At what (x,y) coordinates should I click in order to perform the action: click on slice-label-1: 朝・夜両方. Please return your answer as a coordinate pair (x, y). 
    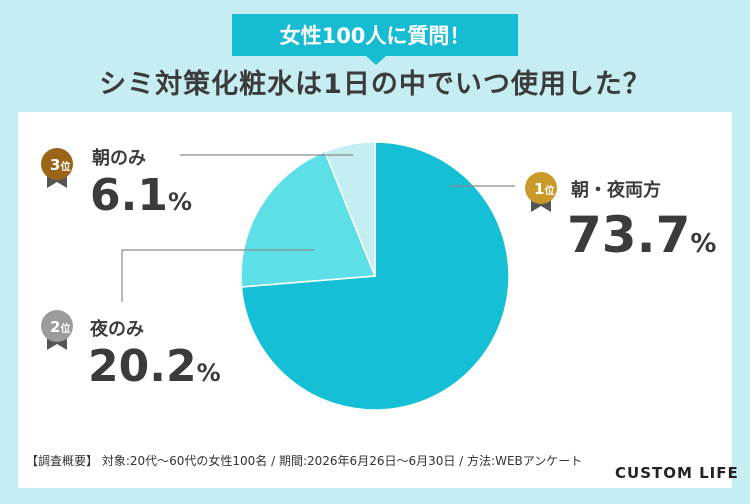
    Looking at the image, I should click on (616, 189).